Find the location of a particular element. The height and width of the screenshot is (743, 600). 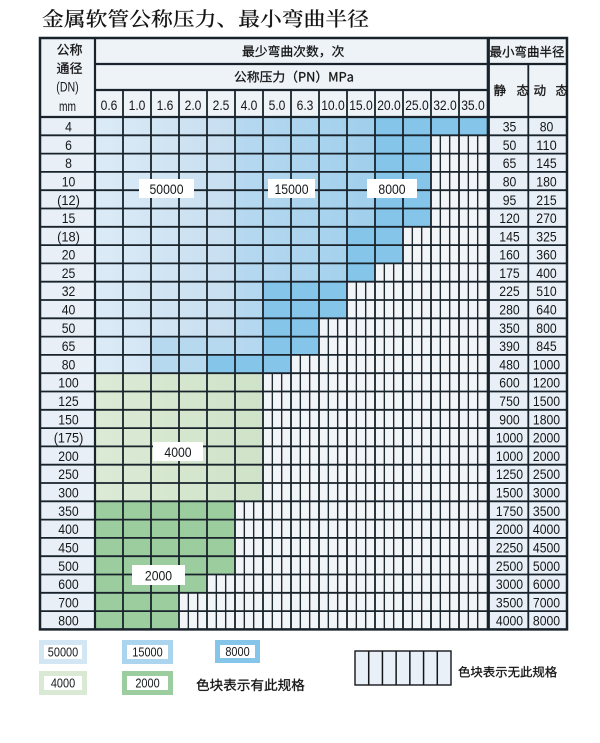

svg-text: 450 is located at coordinates (68, 548).